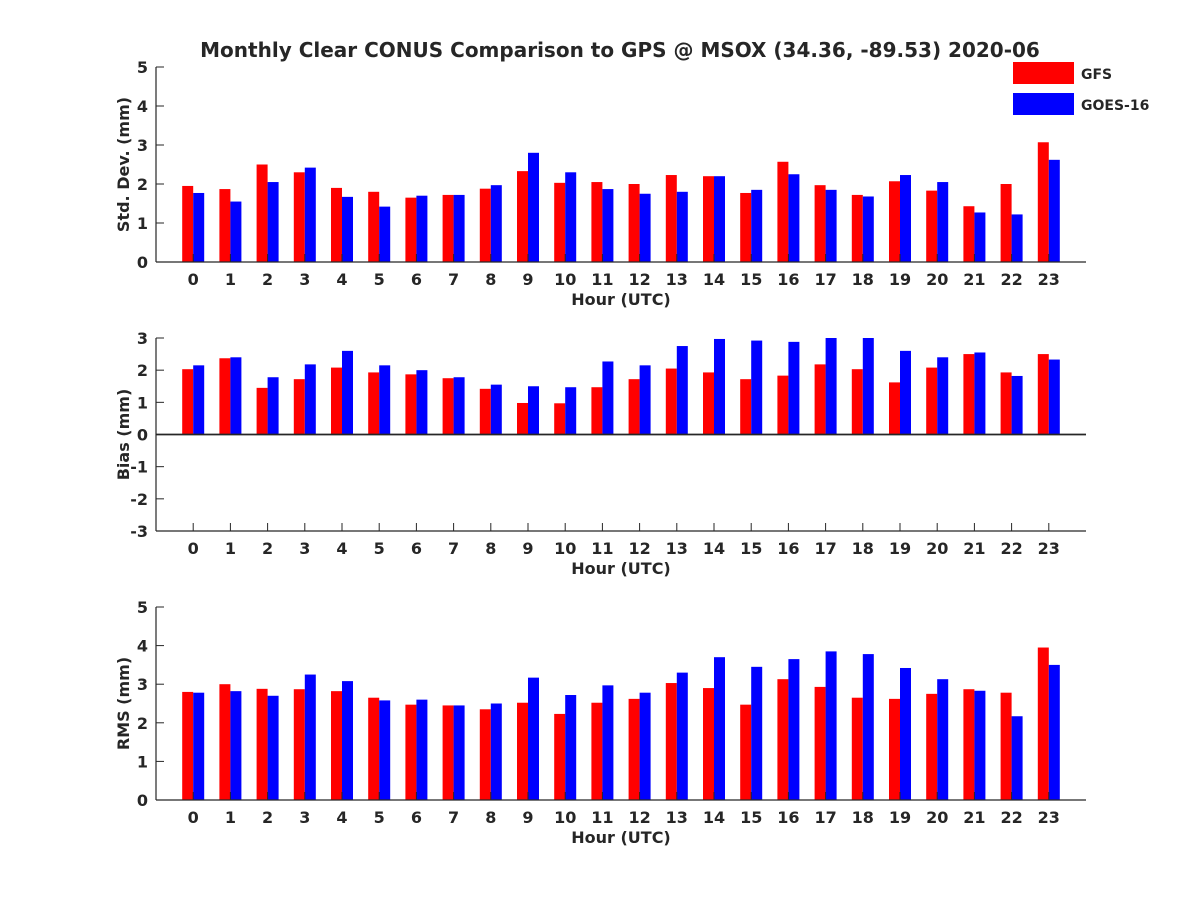  Describe the element at coordinates (1081, 88) in the screenshot. I see `chart-legend: GFS GOES-16` at that location.